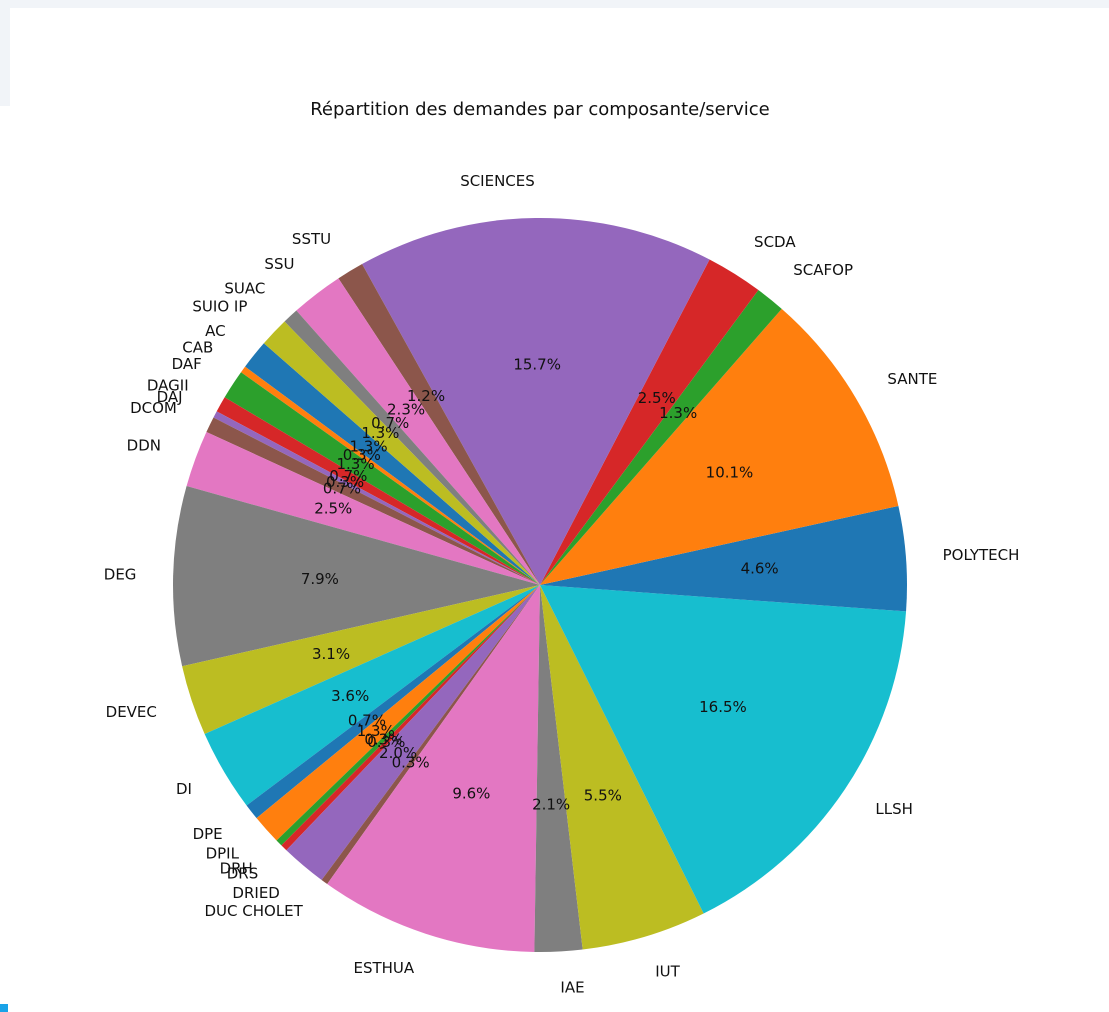  Describe the element at coordinates (5, 53) in the screenshot. I see `side-band` at that location.